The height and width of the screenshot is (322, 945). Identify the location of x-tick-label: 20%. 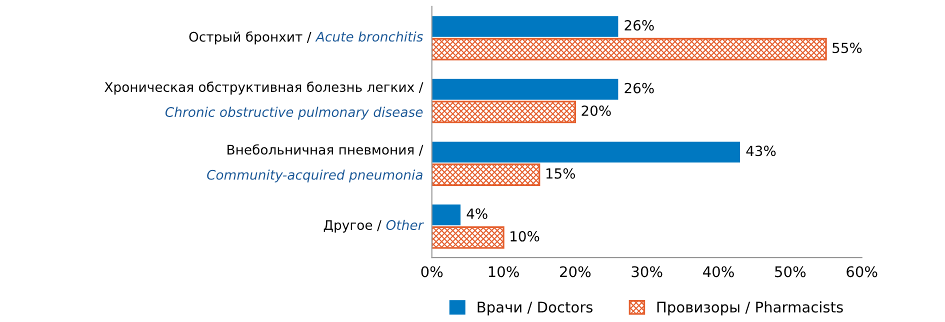
(575, 272).